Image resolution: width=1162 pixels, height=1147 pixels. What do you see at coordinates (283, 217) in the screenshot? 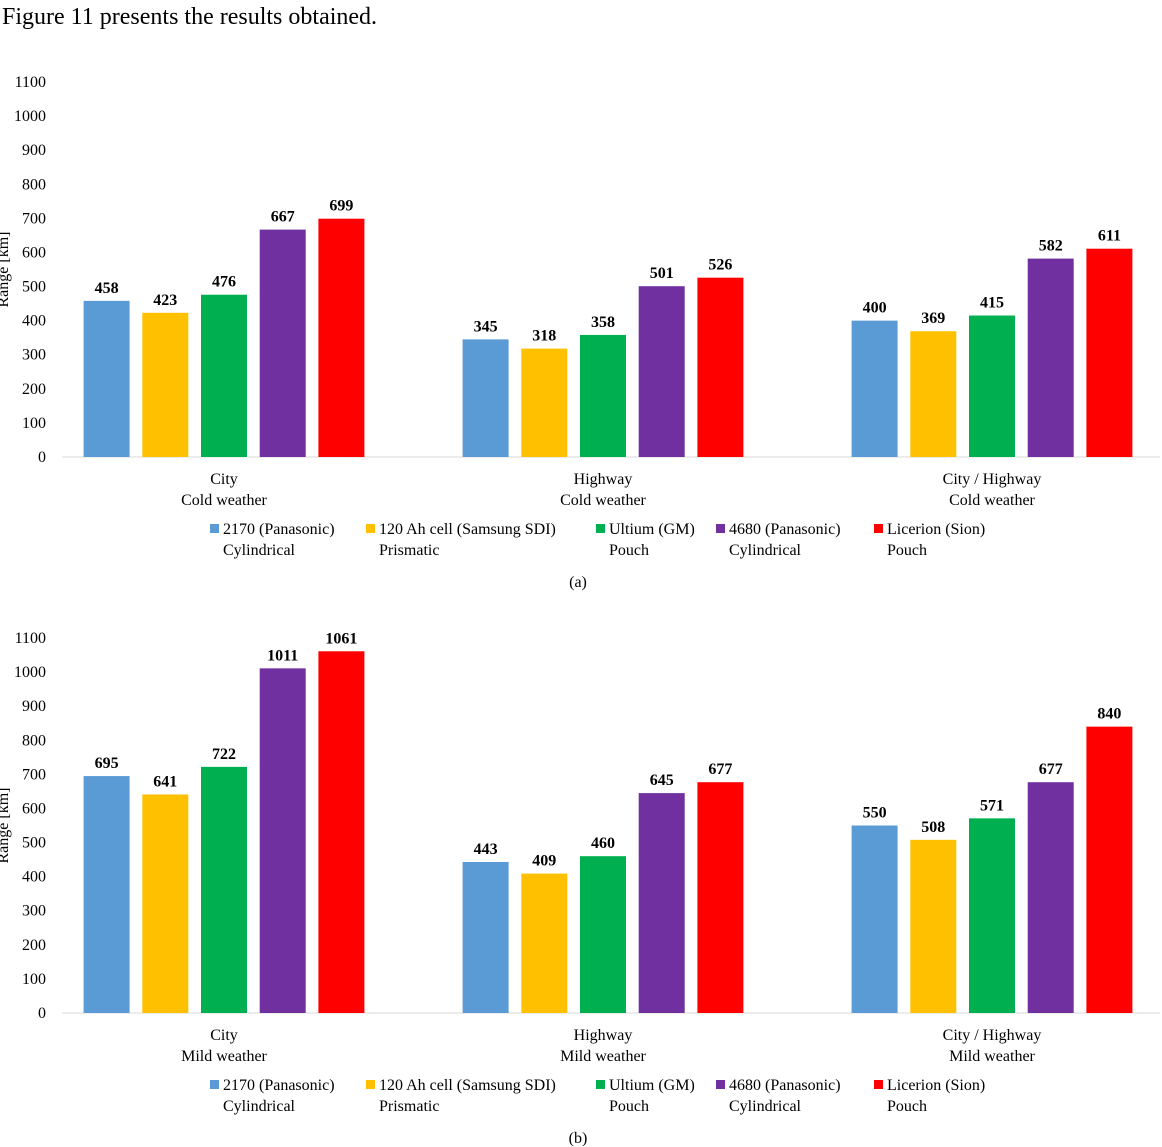
I see `data-label: 667` at bounding box center [283, 217].